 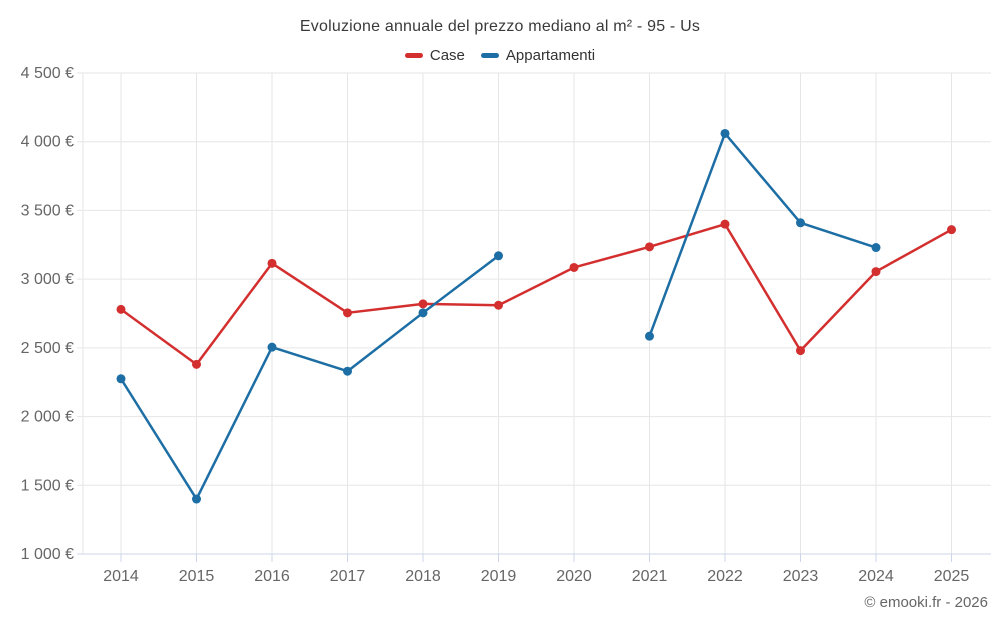 What do you see at coordinates (550, 55) in the screenshot?
I see `legend-label-appartamenti: Appartamenti` at bounding box center [550, 55].